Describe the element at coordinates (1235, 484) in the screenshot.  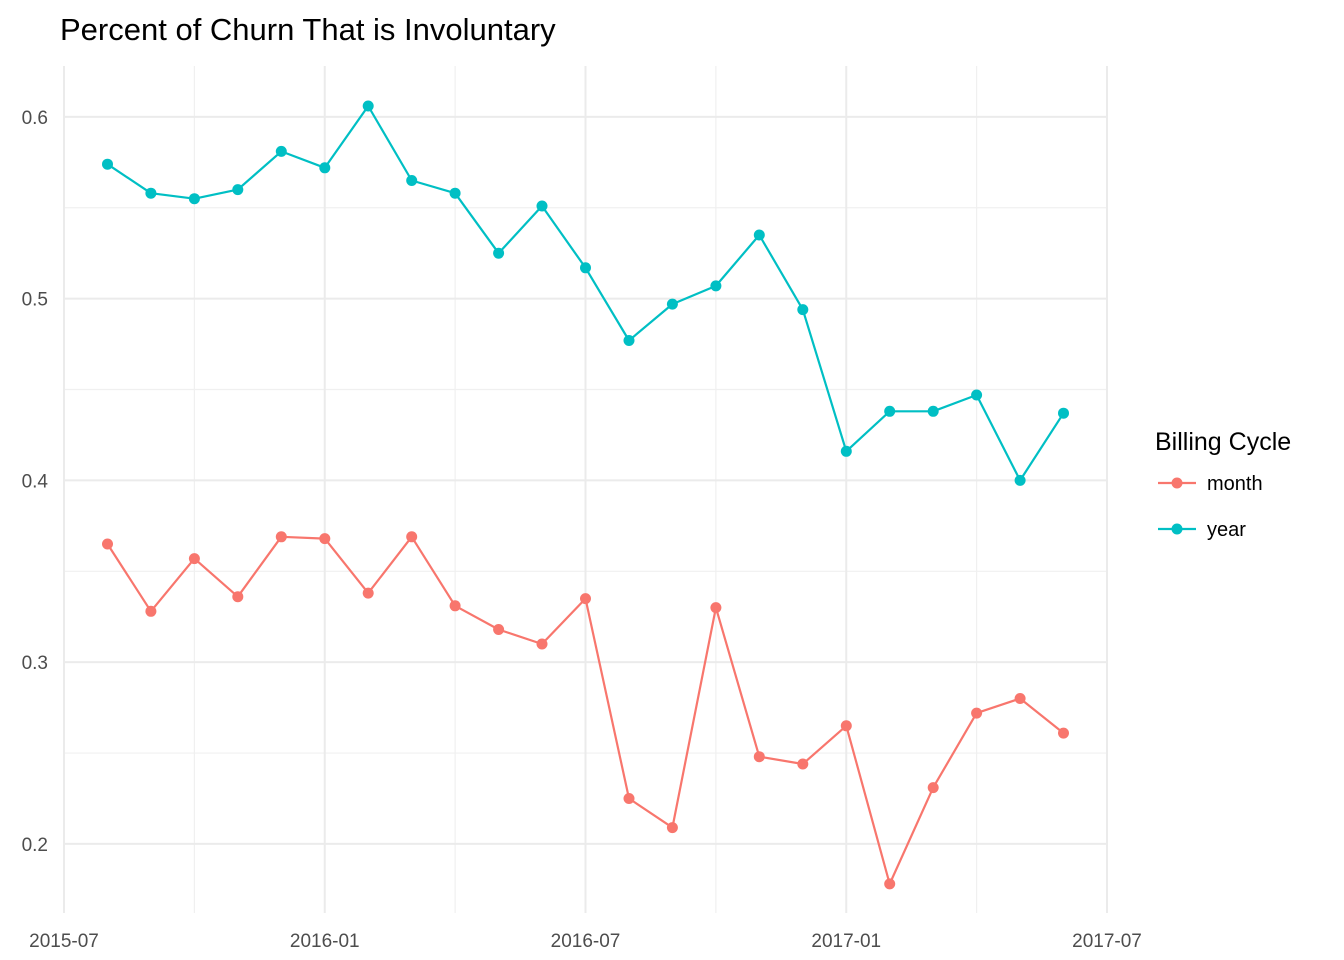
I see `legend-label-month: month` at that location.